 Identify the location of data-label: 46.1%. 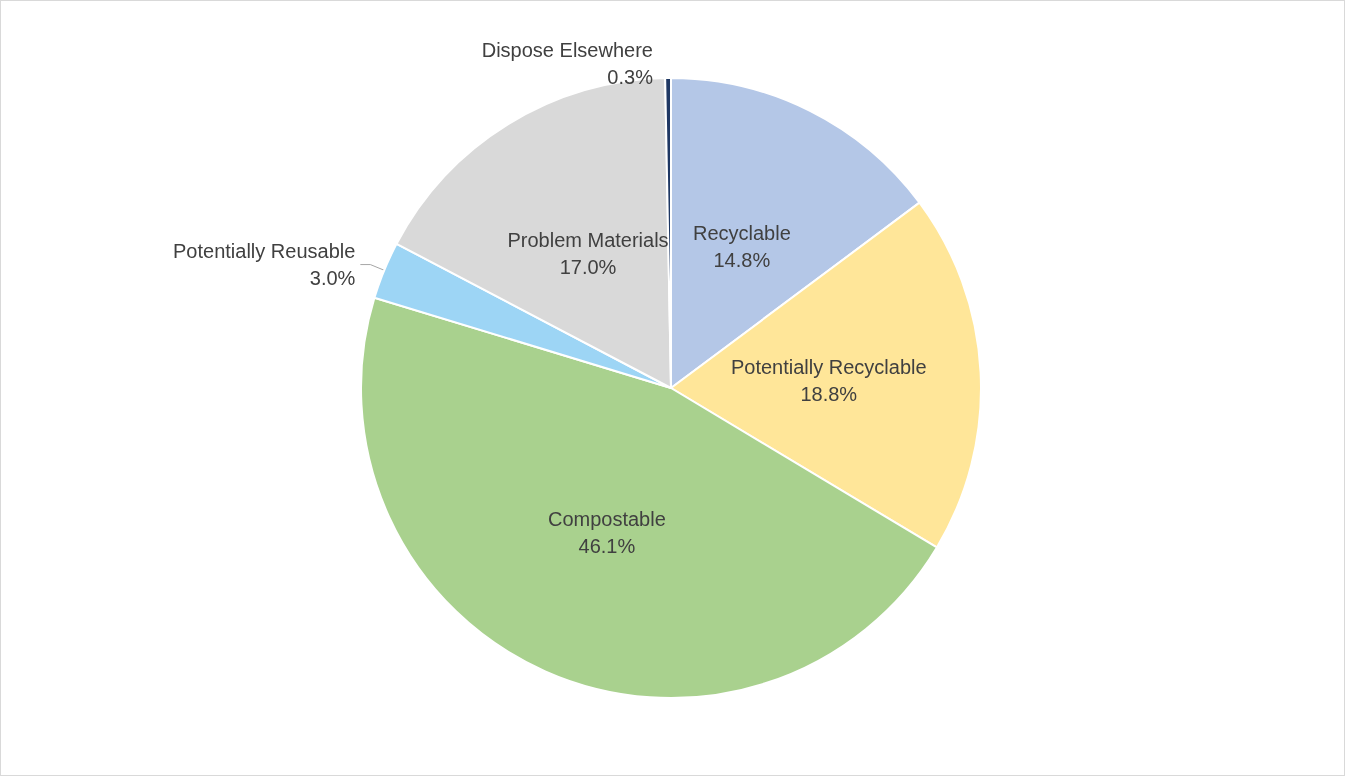
(607, 545).